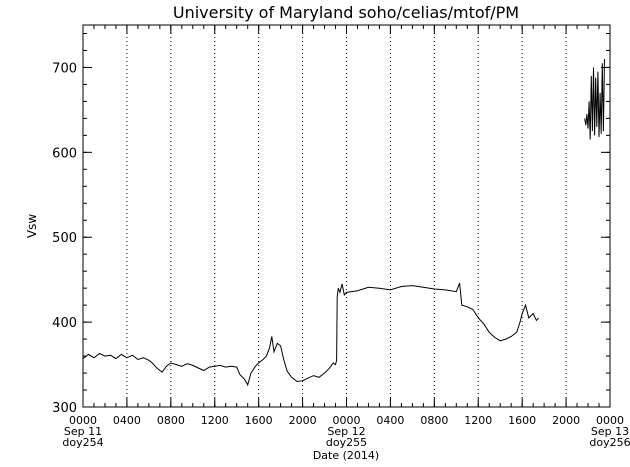  What do you see at coordinates (346, 431) in the screenshot?
I see `day-date-label: Sep 12` at bounding box center [346, 431].